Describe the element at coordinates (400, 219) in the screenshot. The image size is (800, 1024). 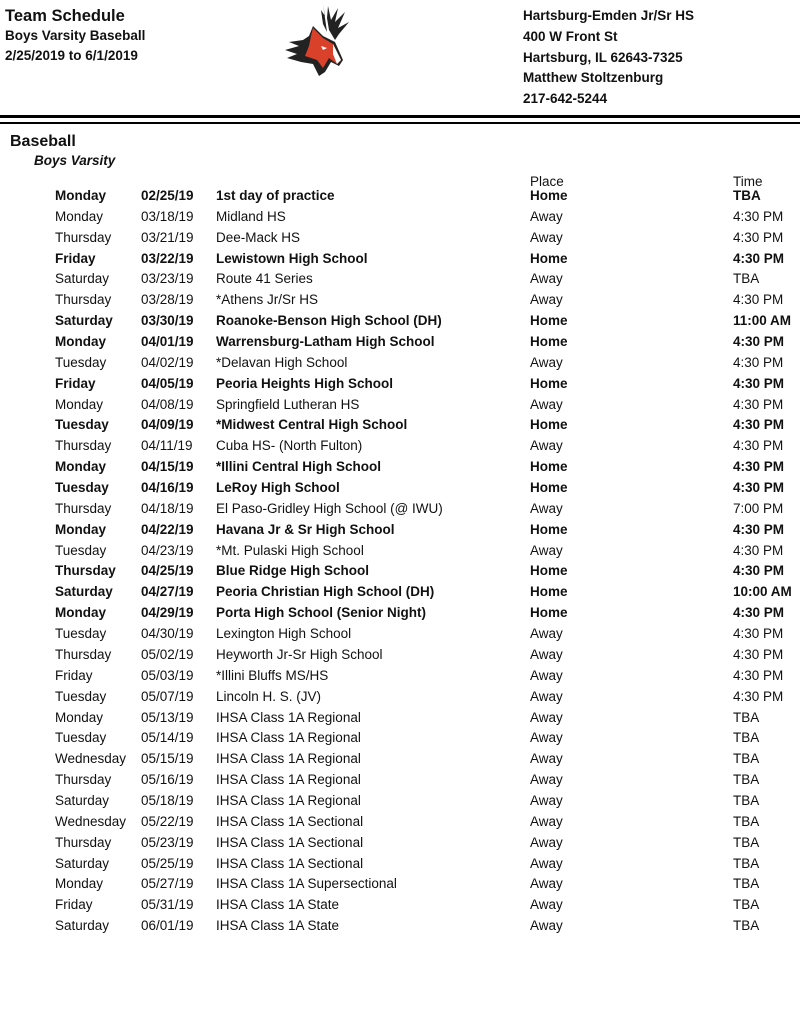
I see `table-row: Monday 03/18/19 Midland HS Away 4:30 PM` at that location.